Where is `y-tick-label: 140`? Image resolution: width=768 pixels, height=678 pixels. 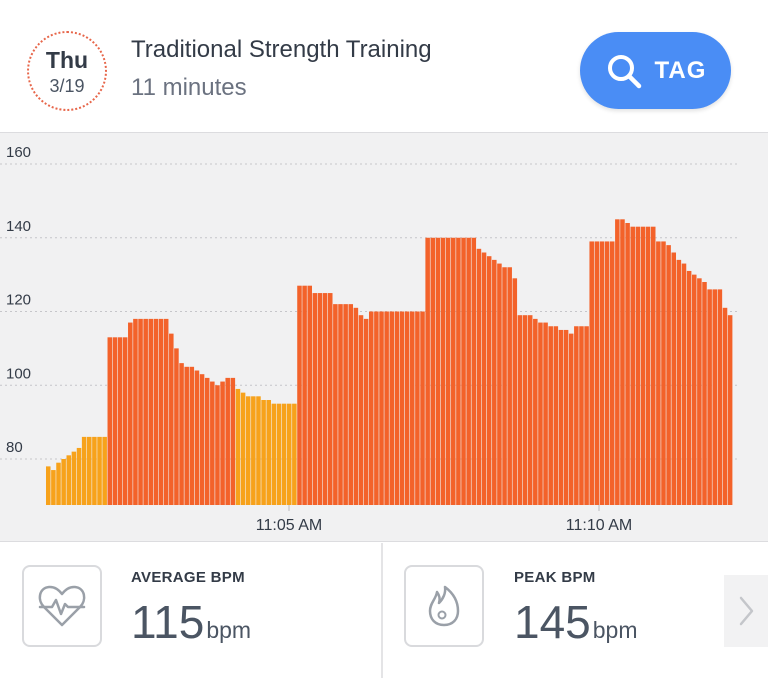
y-tick-label: 140 is located at coordinates (18, 226).